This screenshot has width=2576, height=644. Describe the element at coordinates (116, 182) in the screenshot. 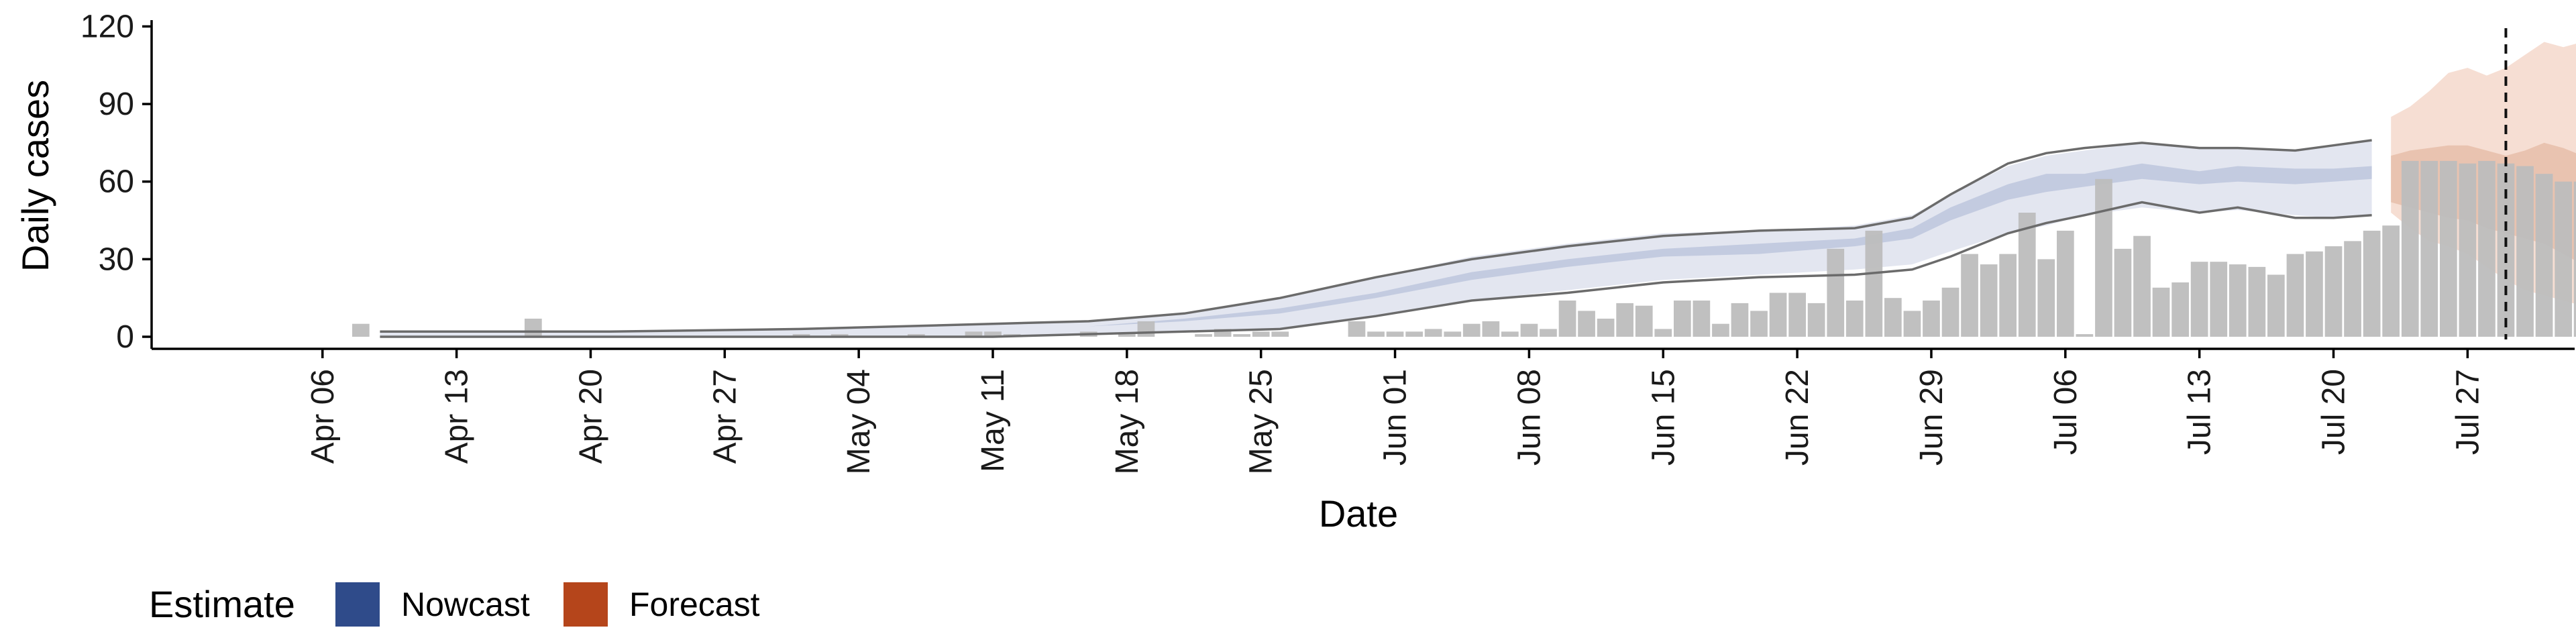

I see `y-tick-label: 60` at that location.